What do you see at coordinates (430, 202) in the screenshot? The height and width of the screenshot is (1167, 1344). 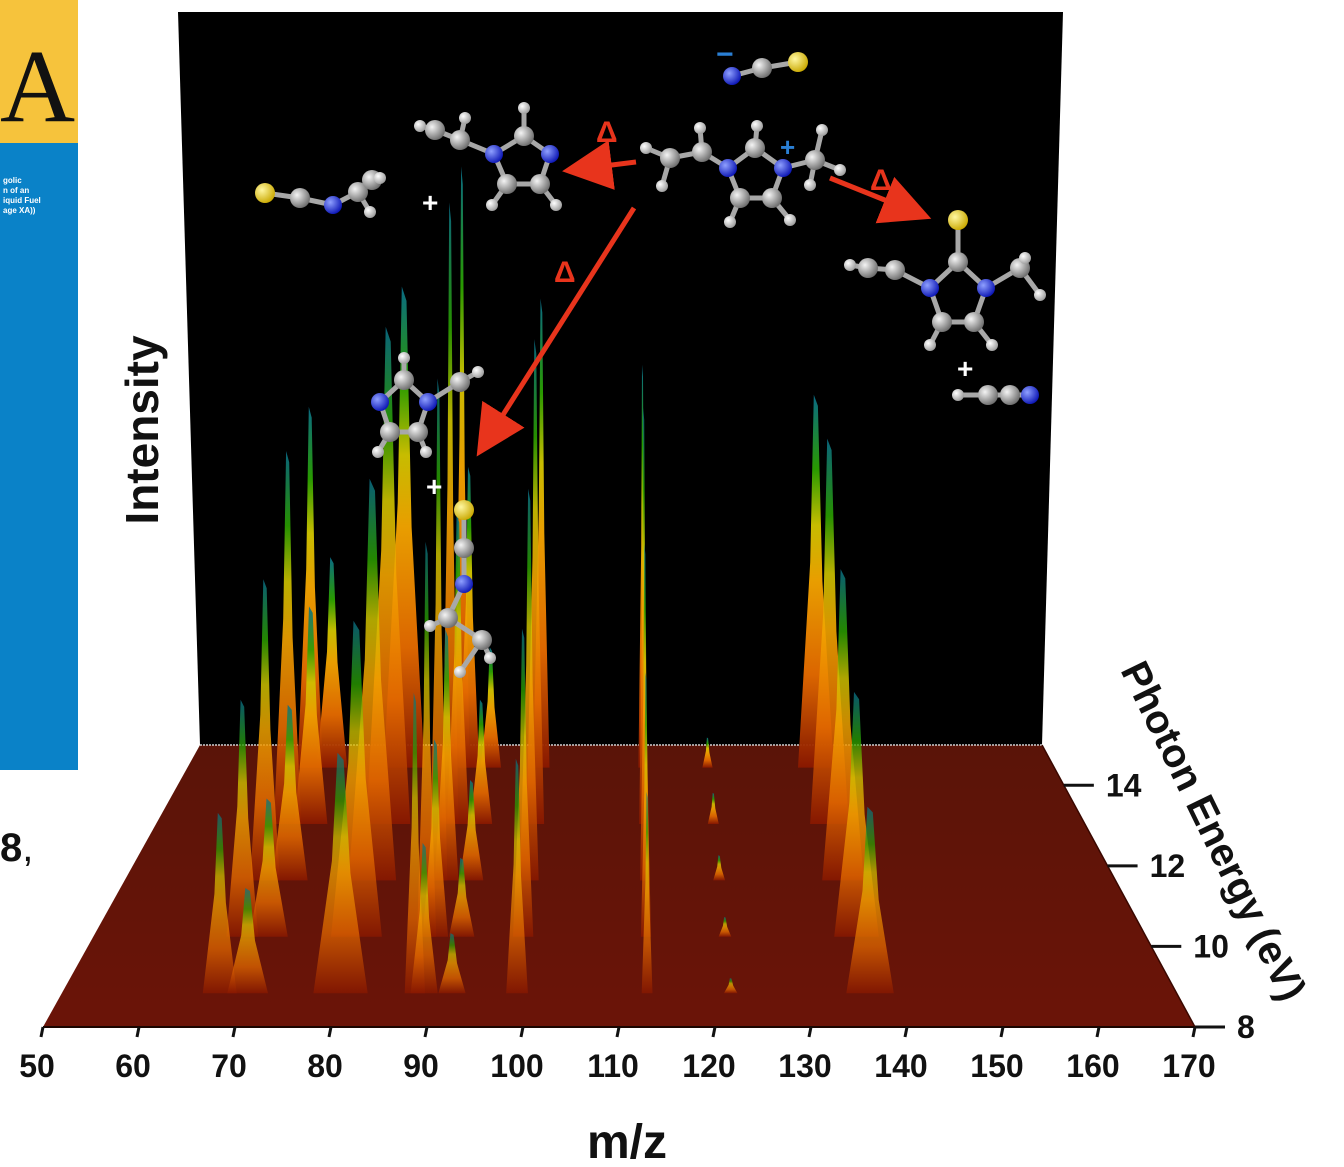 I see `plus-sign-1: +` at bounding box center [430, 202].